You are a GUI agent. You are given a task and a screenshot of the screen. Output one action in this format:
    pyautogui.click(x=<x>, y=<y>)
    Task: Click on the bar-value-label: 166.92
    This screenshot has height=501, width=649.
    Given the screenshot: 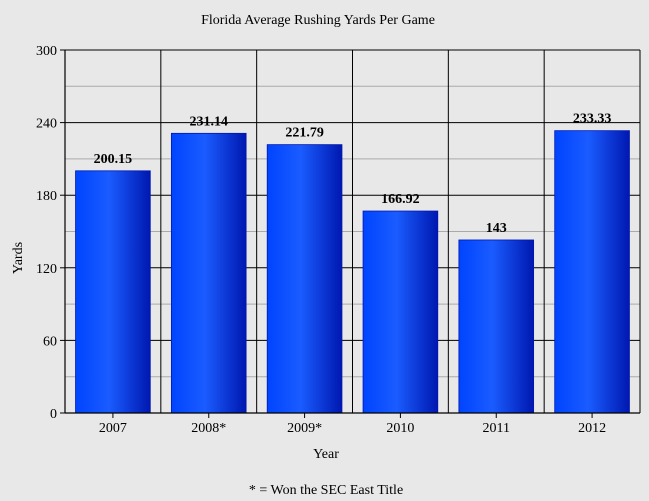 What is the action you would take?
    pyautogui.click(x=400, y=199)
    